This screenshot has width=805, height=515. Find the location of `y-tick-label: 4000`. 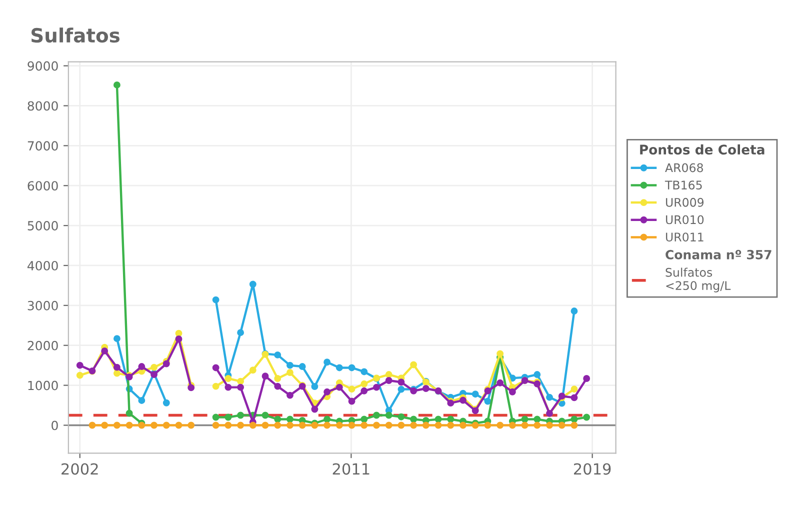

y-tick-label: 4000 is located at coordinates (43, 265).